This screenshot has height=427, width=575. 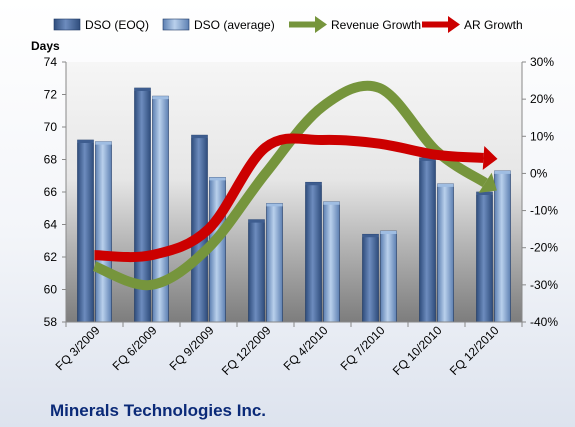 I want to click on revenue-growth-arrowhead, so click(x=487, y=182).